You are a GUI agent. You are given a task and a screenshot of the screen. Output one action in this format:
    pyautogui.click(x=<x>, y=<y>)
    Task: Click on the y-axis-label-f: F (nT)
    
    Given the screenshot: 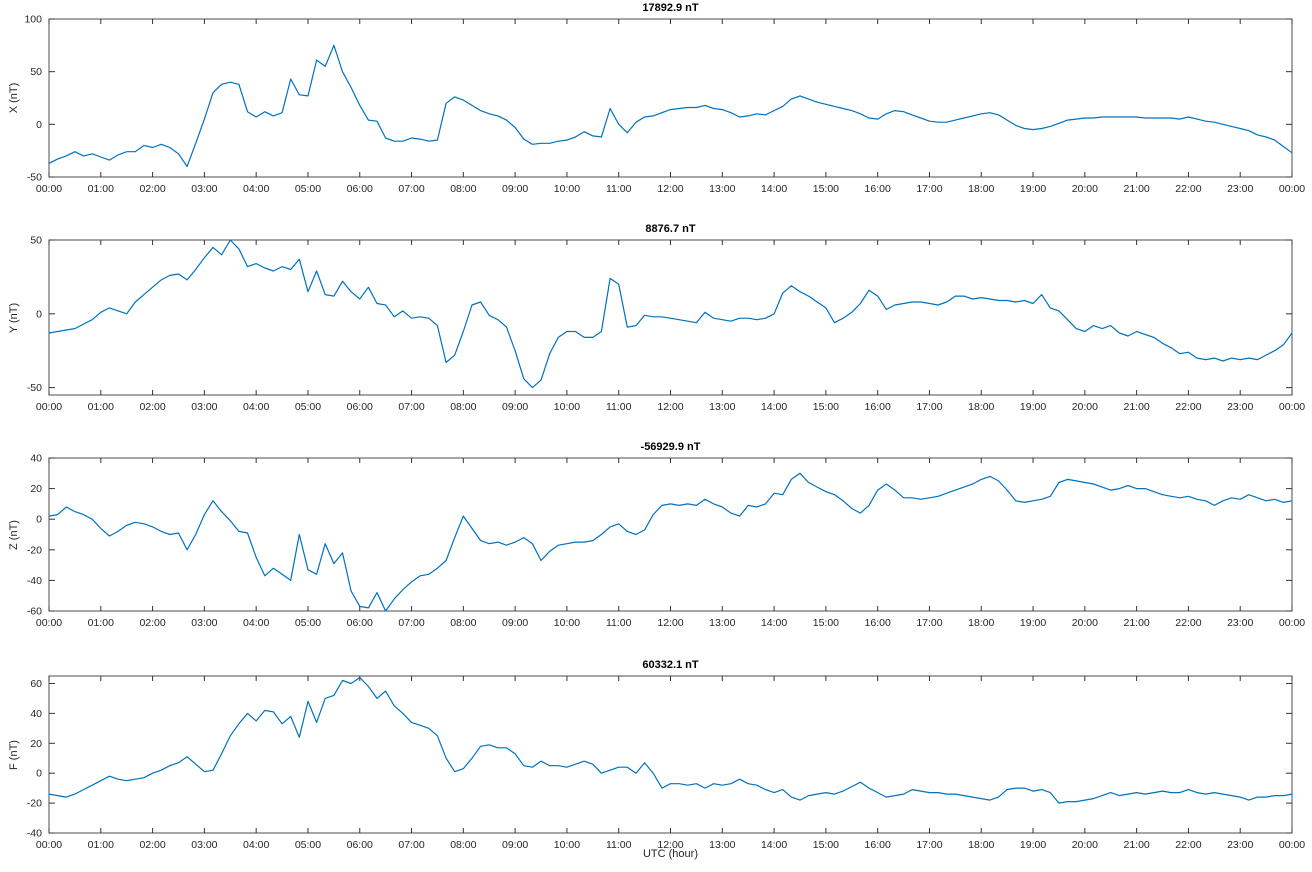 What is the action you would take?
    pyautogui.click(x=14, y=755)
    